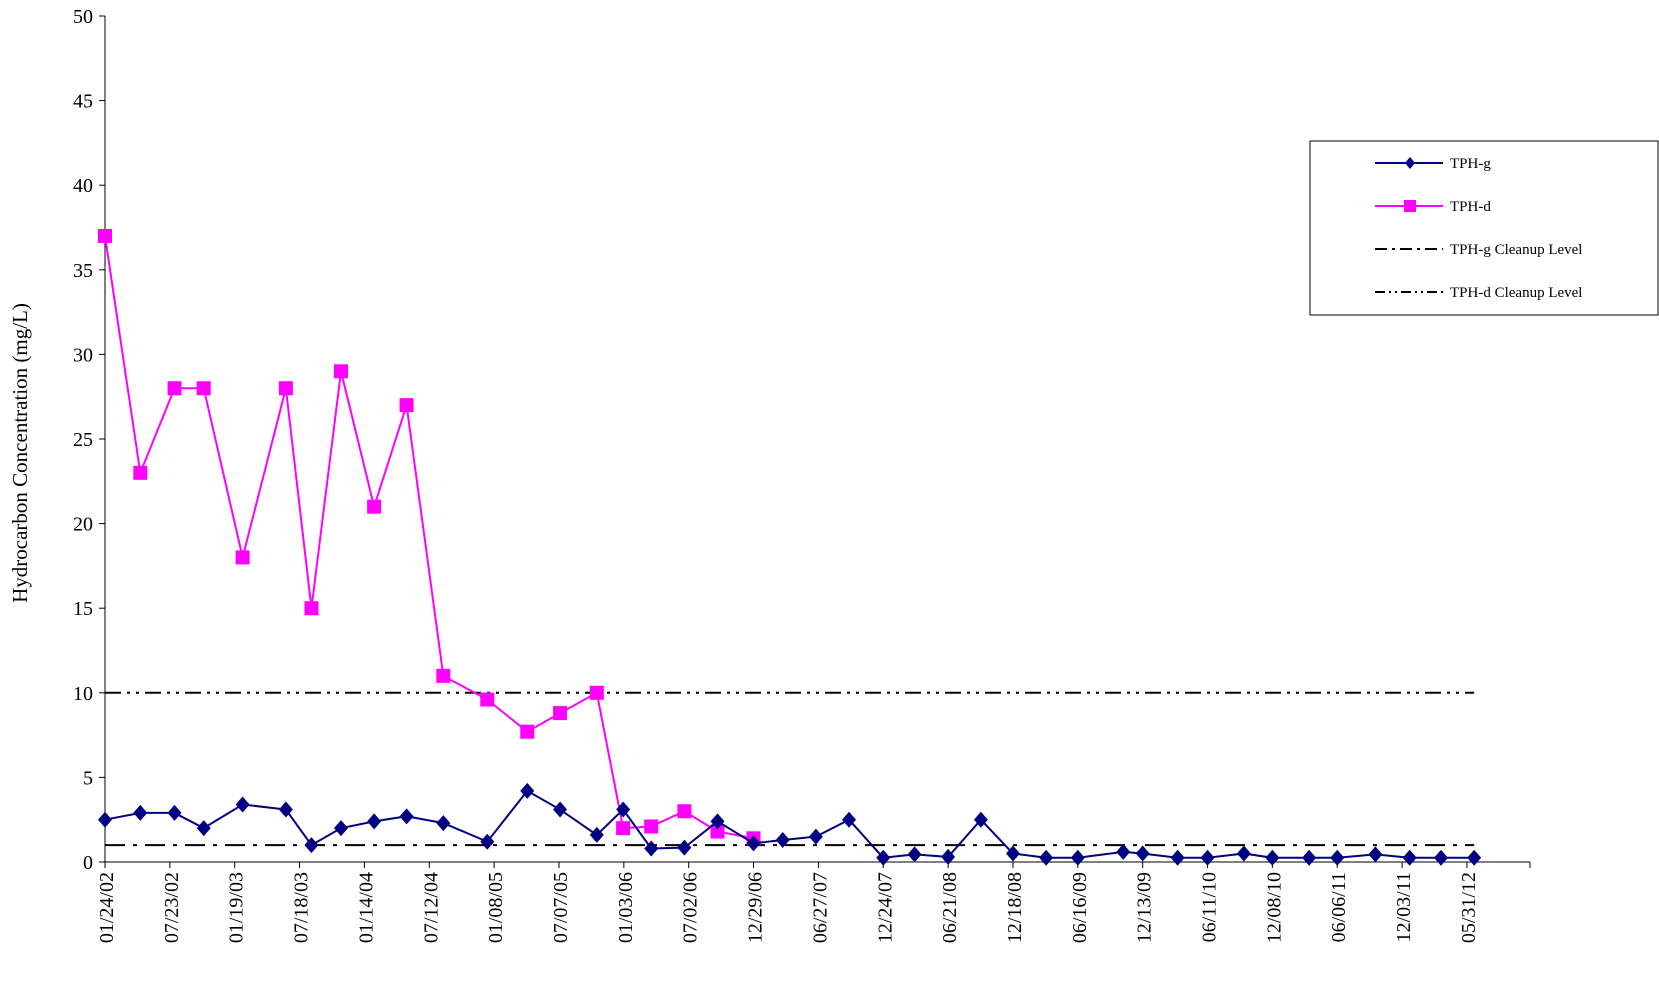  What do you see at coordinates (820, 907) in the screenshot?
I see `x-tick-label: 06/27/07` at bounding box center [820, 907].